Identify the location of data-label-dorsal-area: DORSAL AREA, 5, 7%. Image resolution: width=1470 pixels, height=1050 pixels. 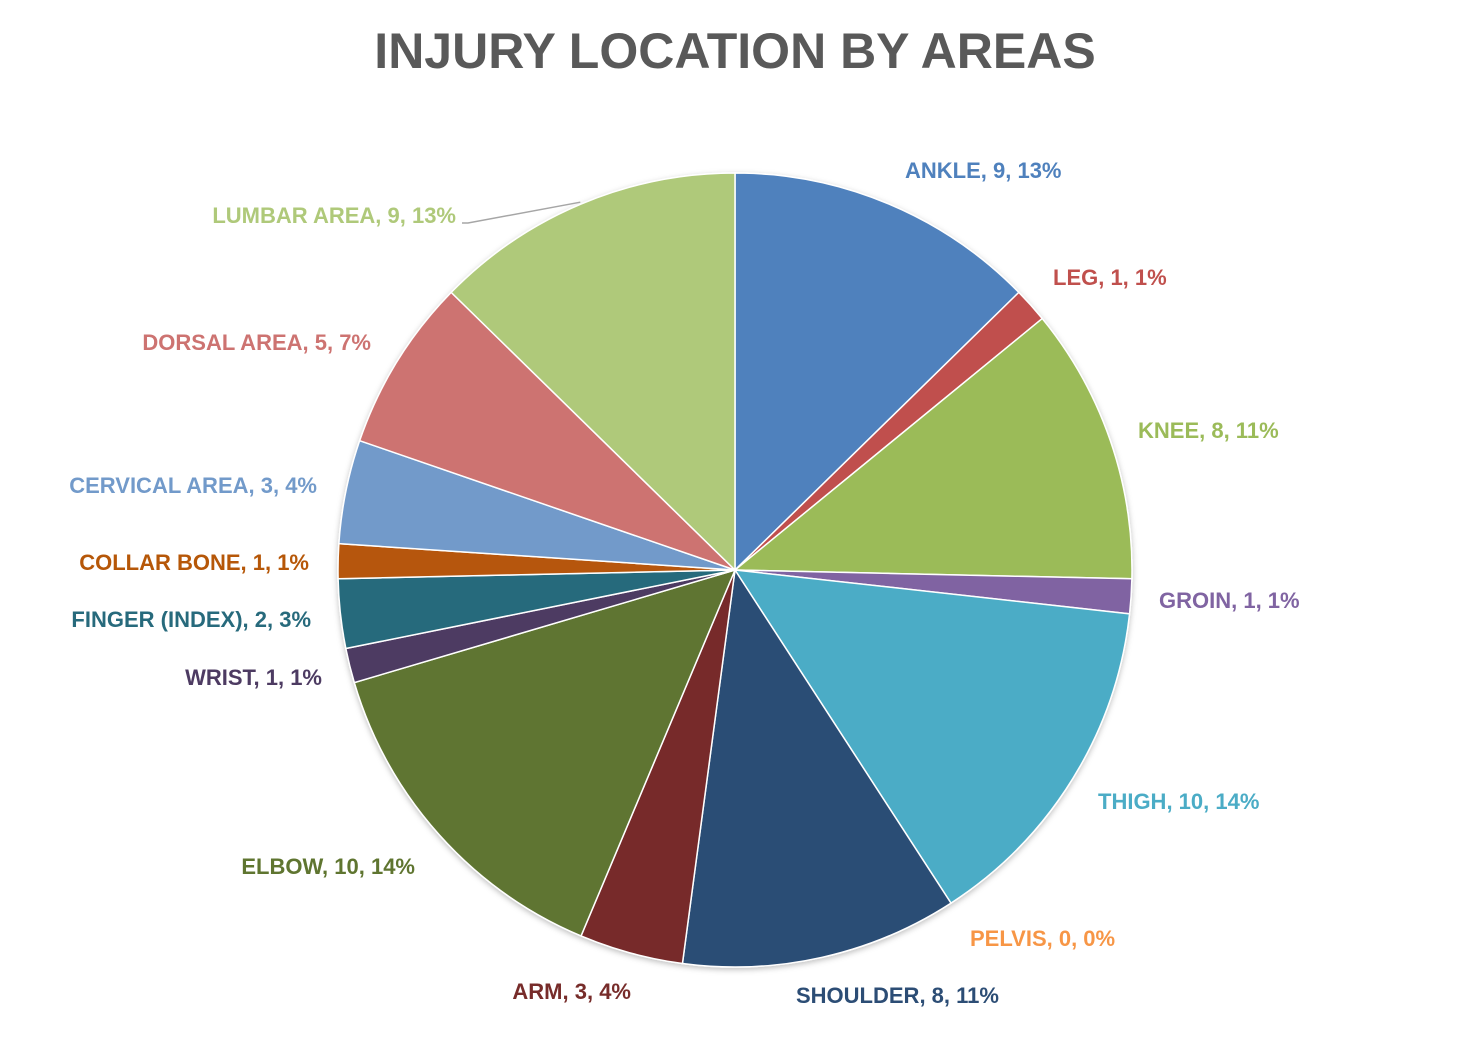
(256, 342).